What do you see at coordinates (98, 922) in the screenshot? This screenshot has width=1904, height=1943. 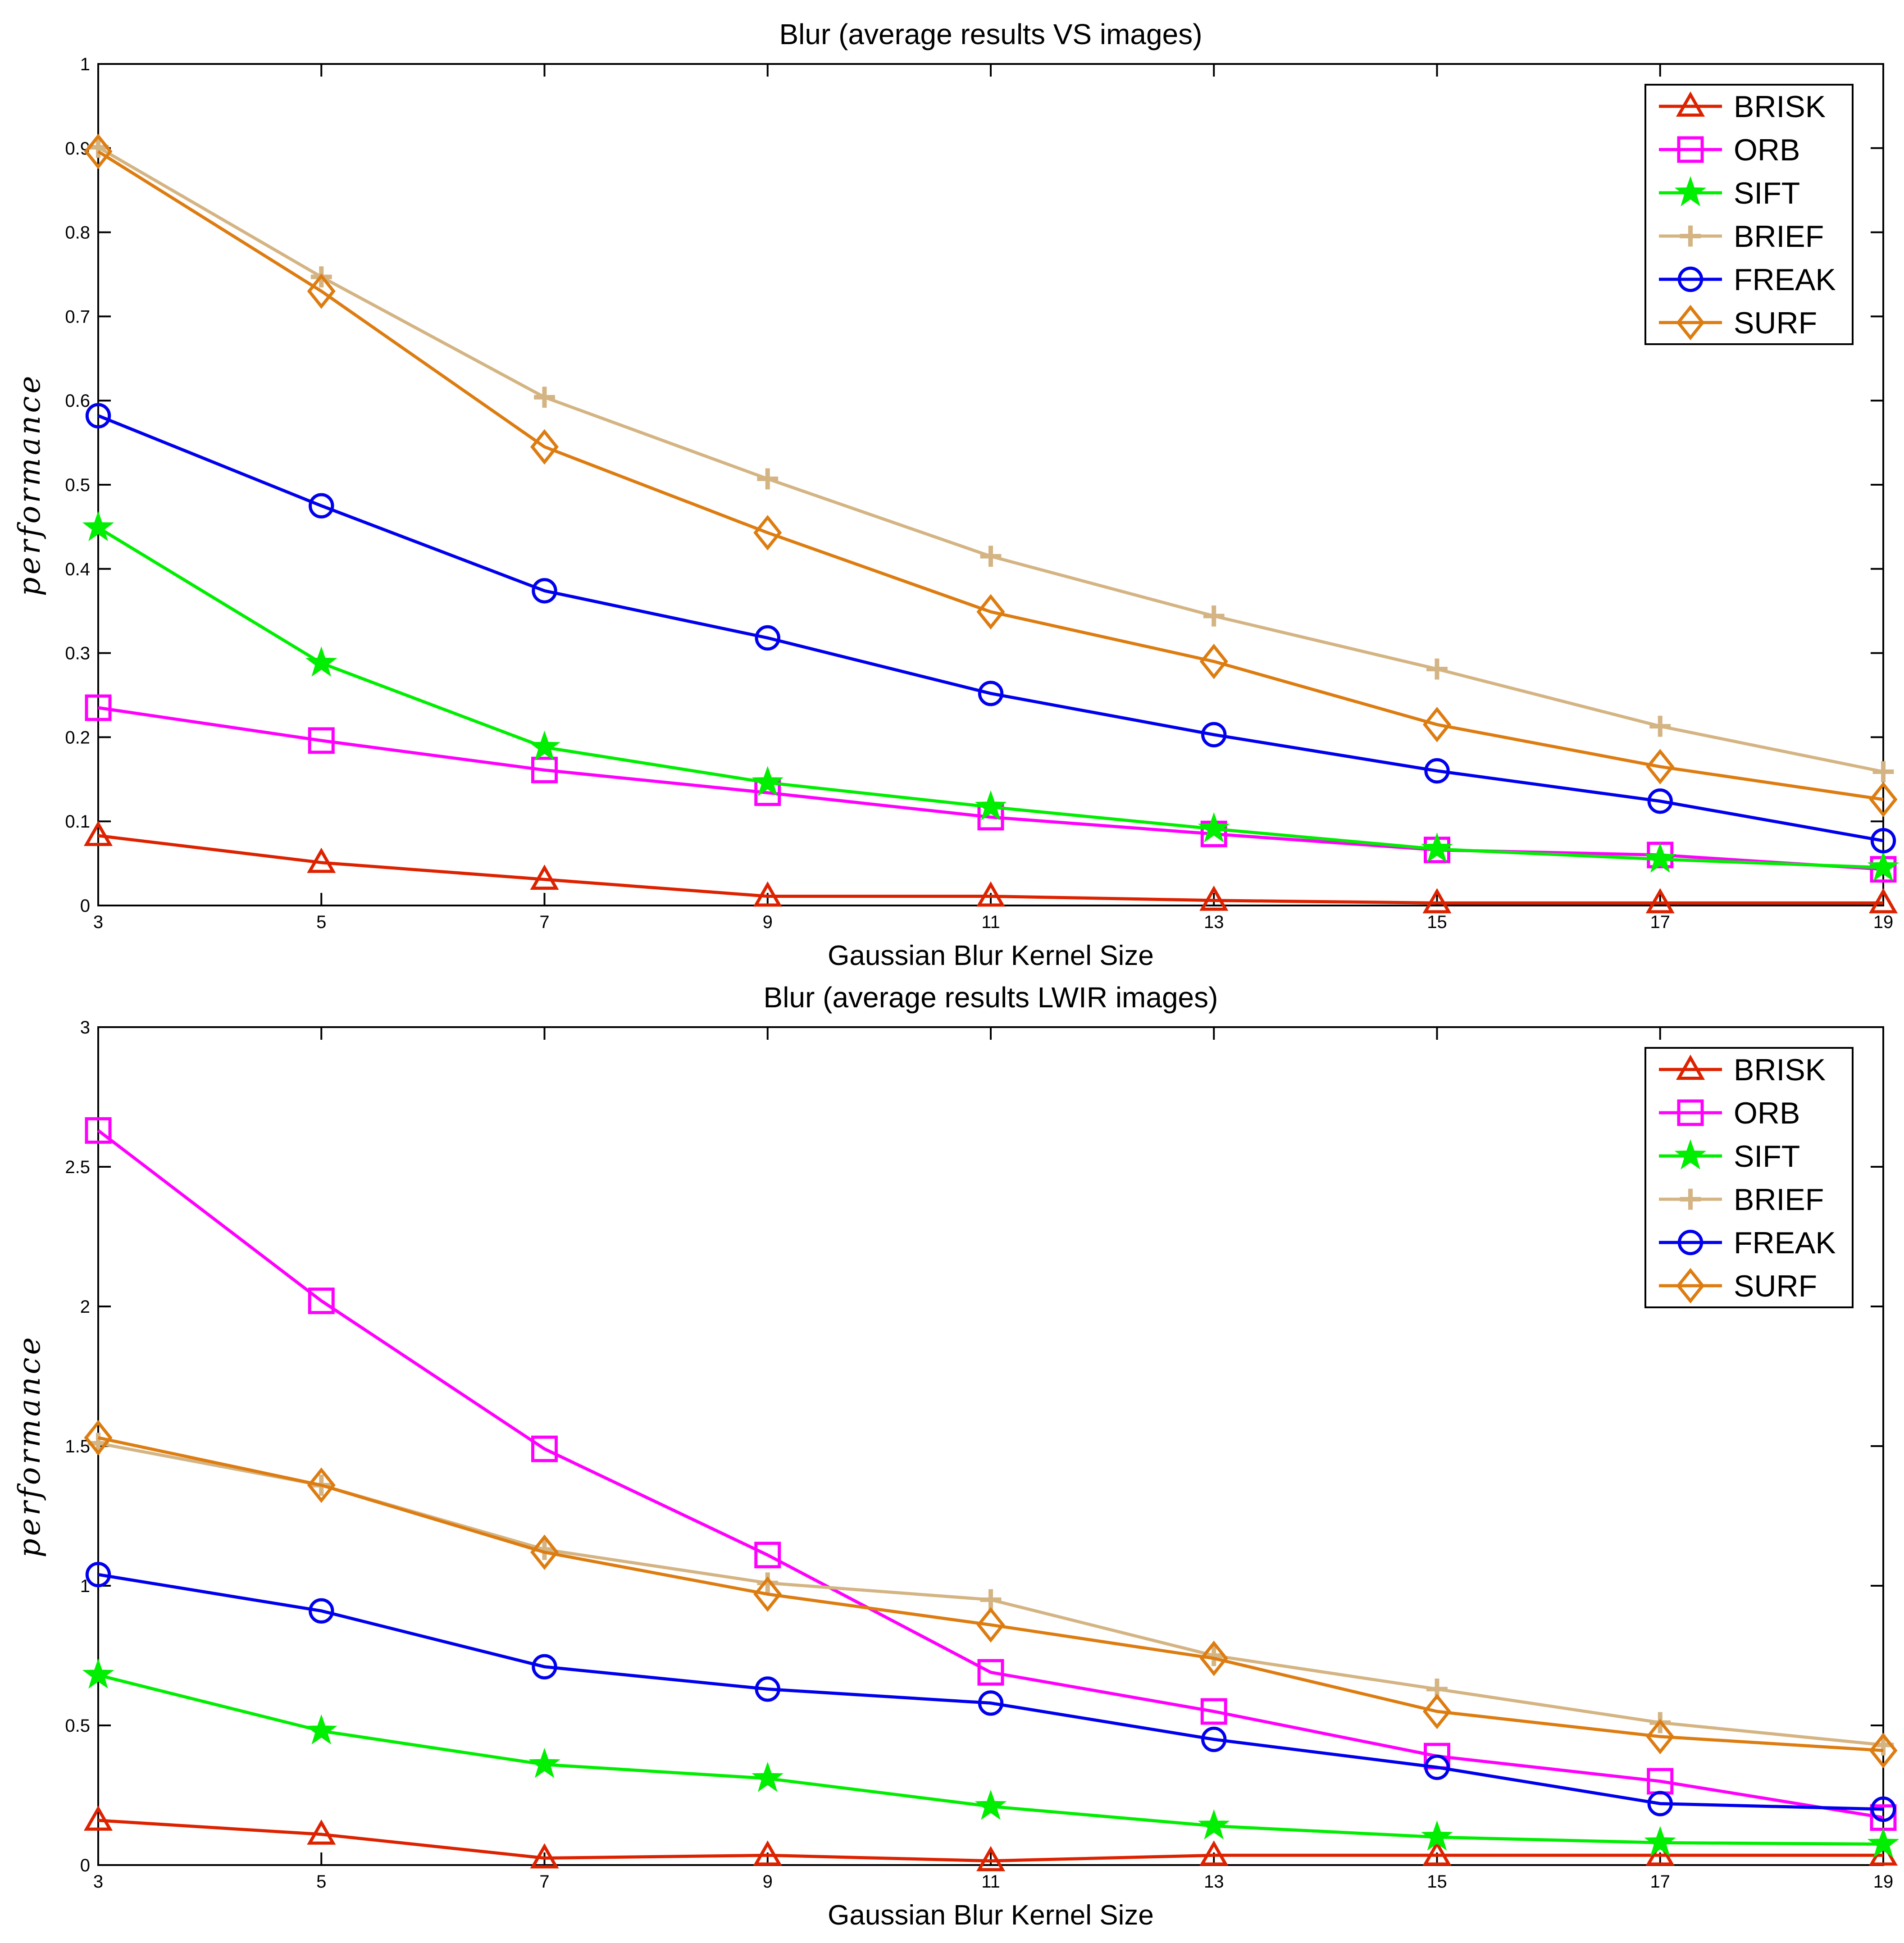 I see `x-tick-label: 3` at bounding box center [98, 922].